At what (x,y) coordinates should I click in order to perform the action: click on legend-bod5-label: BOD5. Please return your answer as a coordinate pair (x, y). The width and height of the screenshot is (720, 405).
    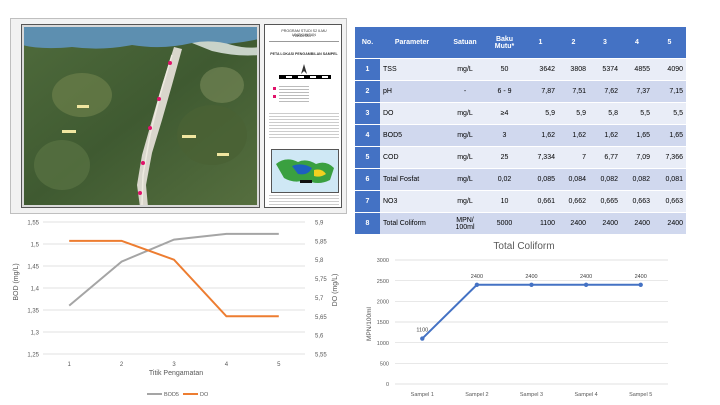
    Looking at the image, I should click on (171, 395).